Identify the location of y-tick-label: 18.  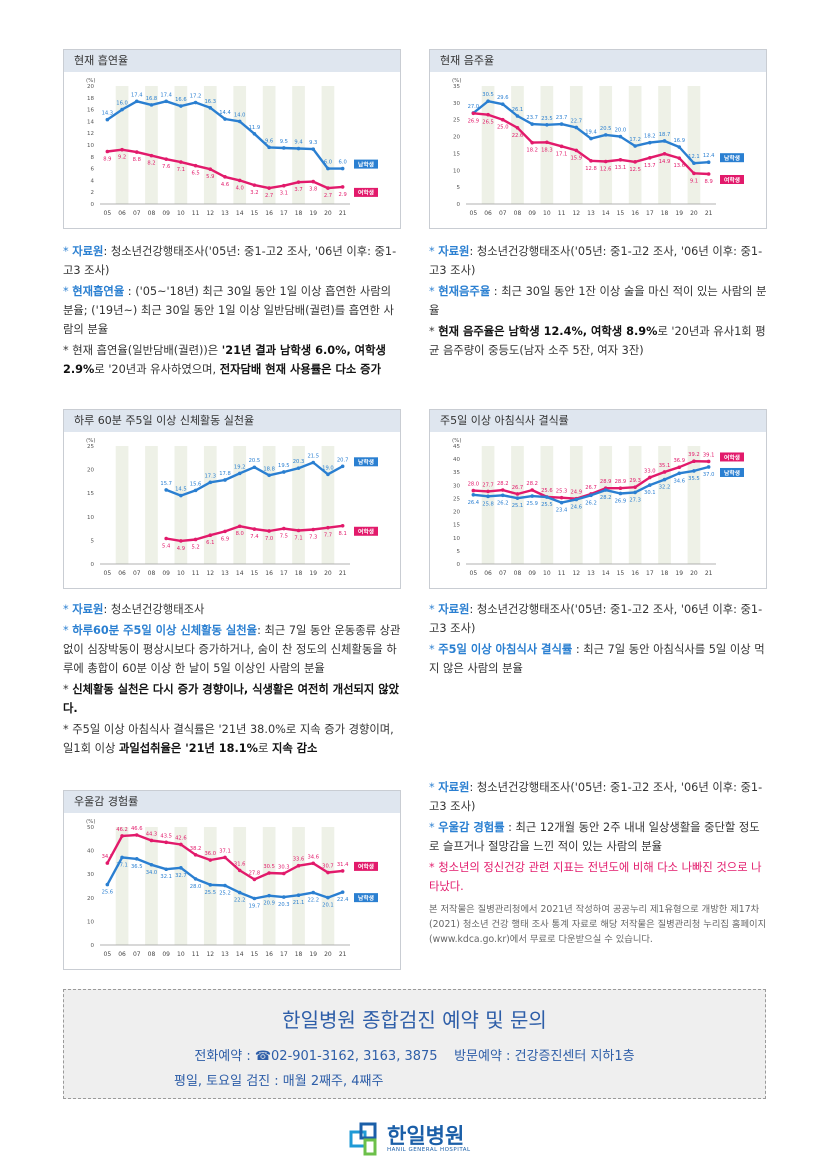
(90, 99).